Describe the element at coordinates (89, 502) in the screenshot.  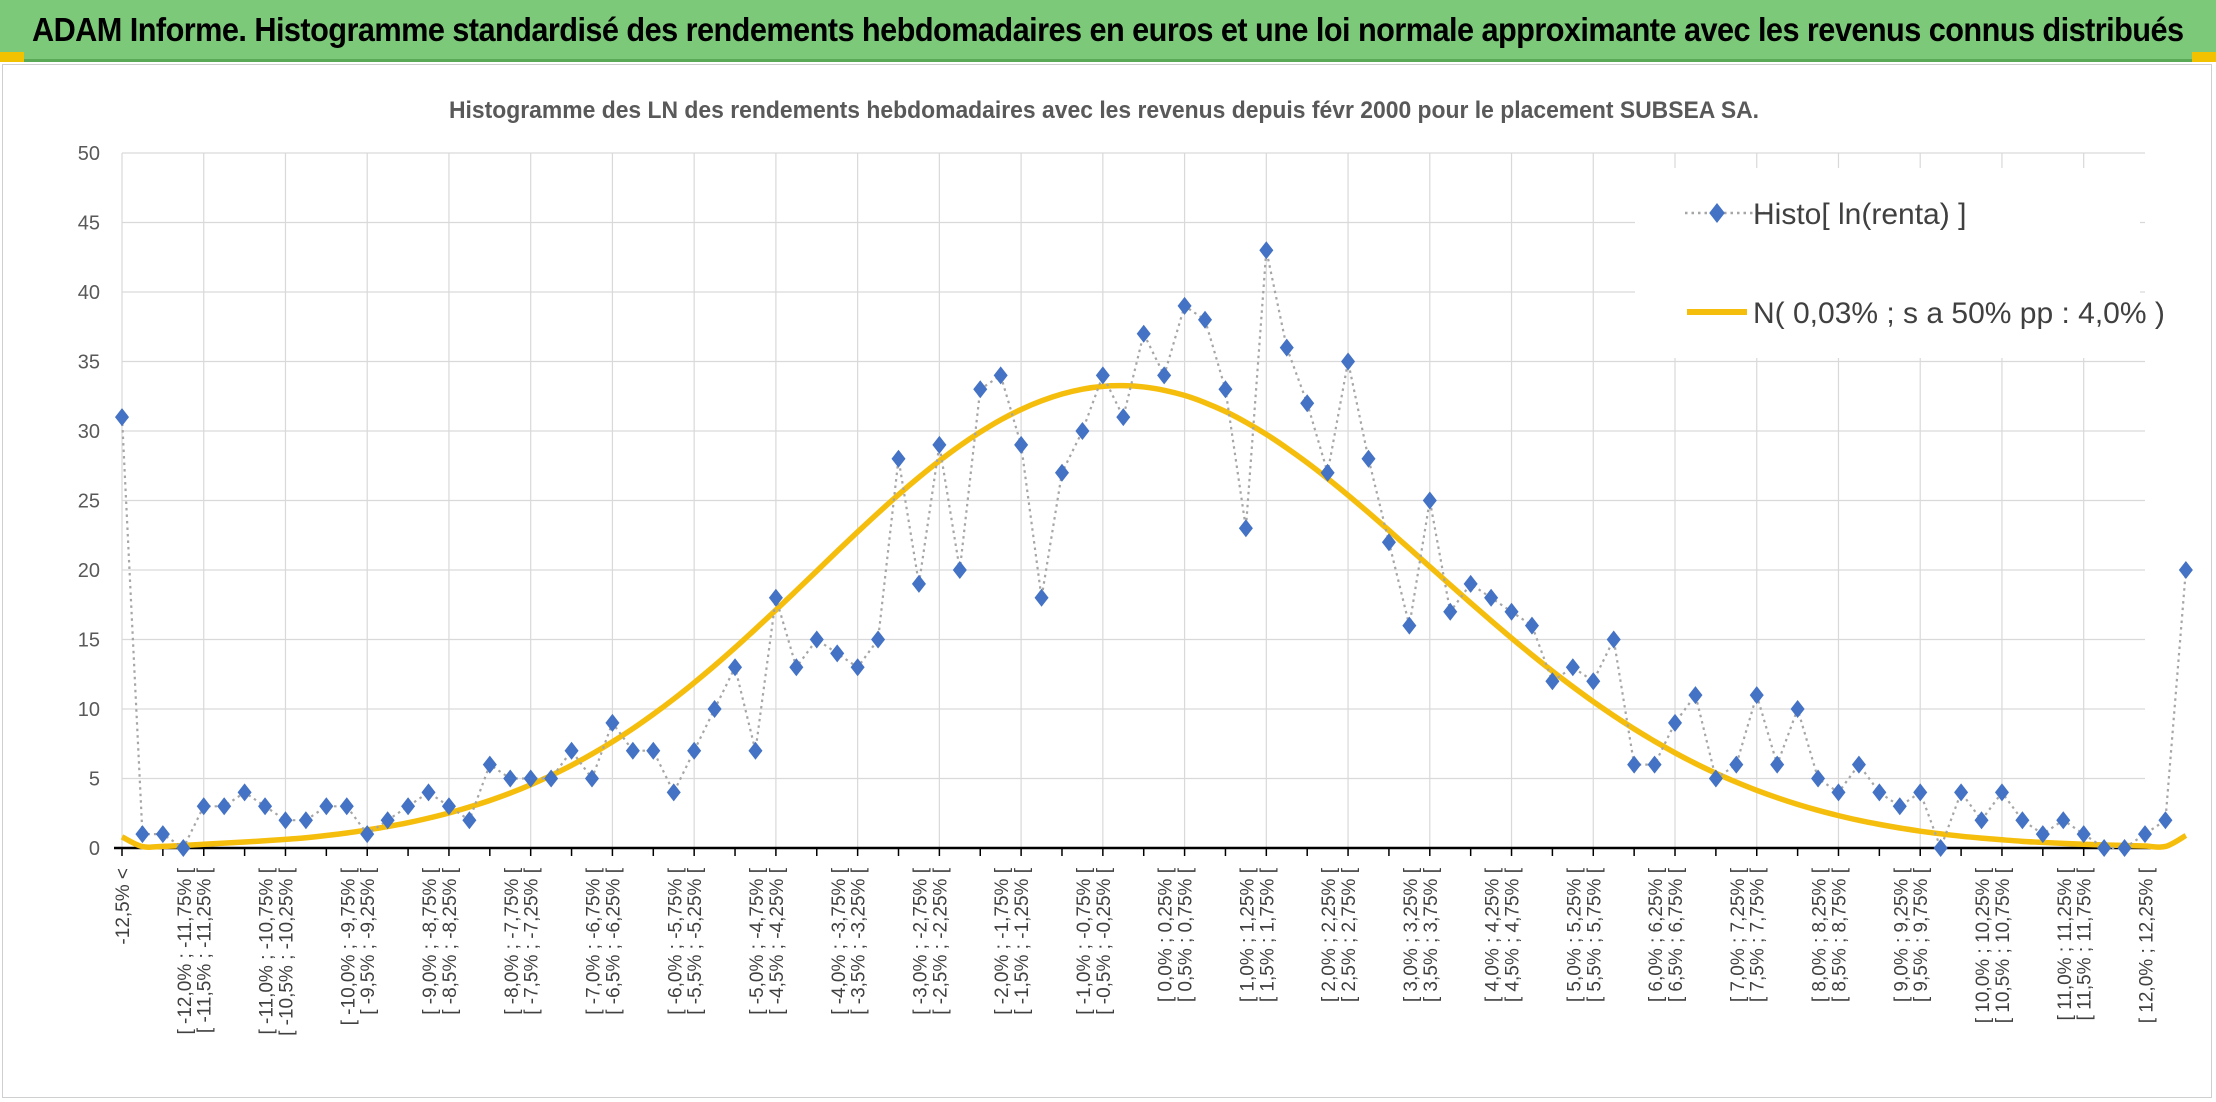
I see `y-tick-label: 25` at that location.